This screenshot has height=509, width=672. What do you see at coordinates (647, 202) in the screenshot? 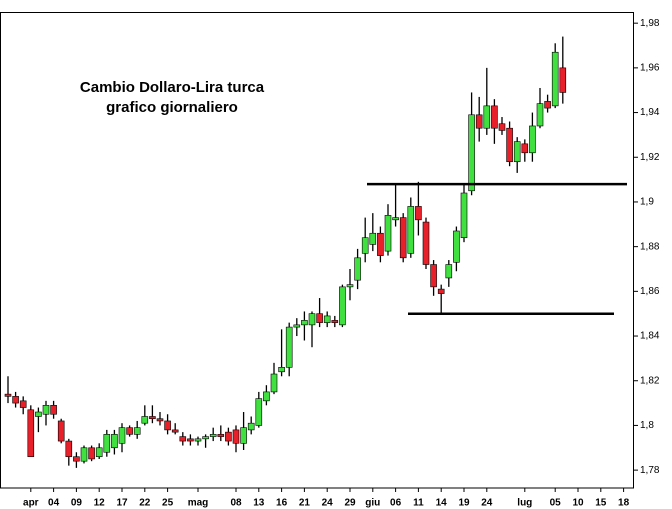
I see `y-tick-label: 1,9` at bounding box center [647, 202].